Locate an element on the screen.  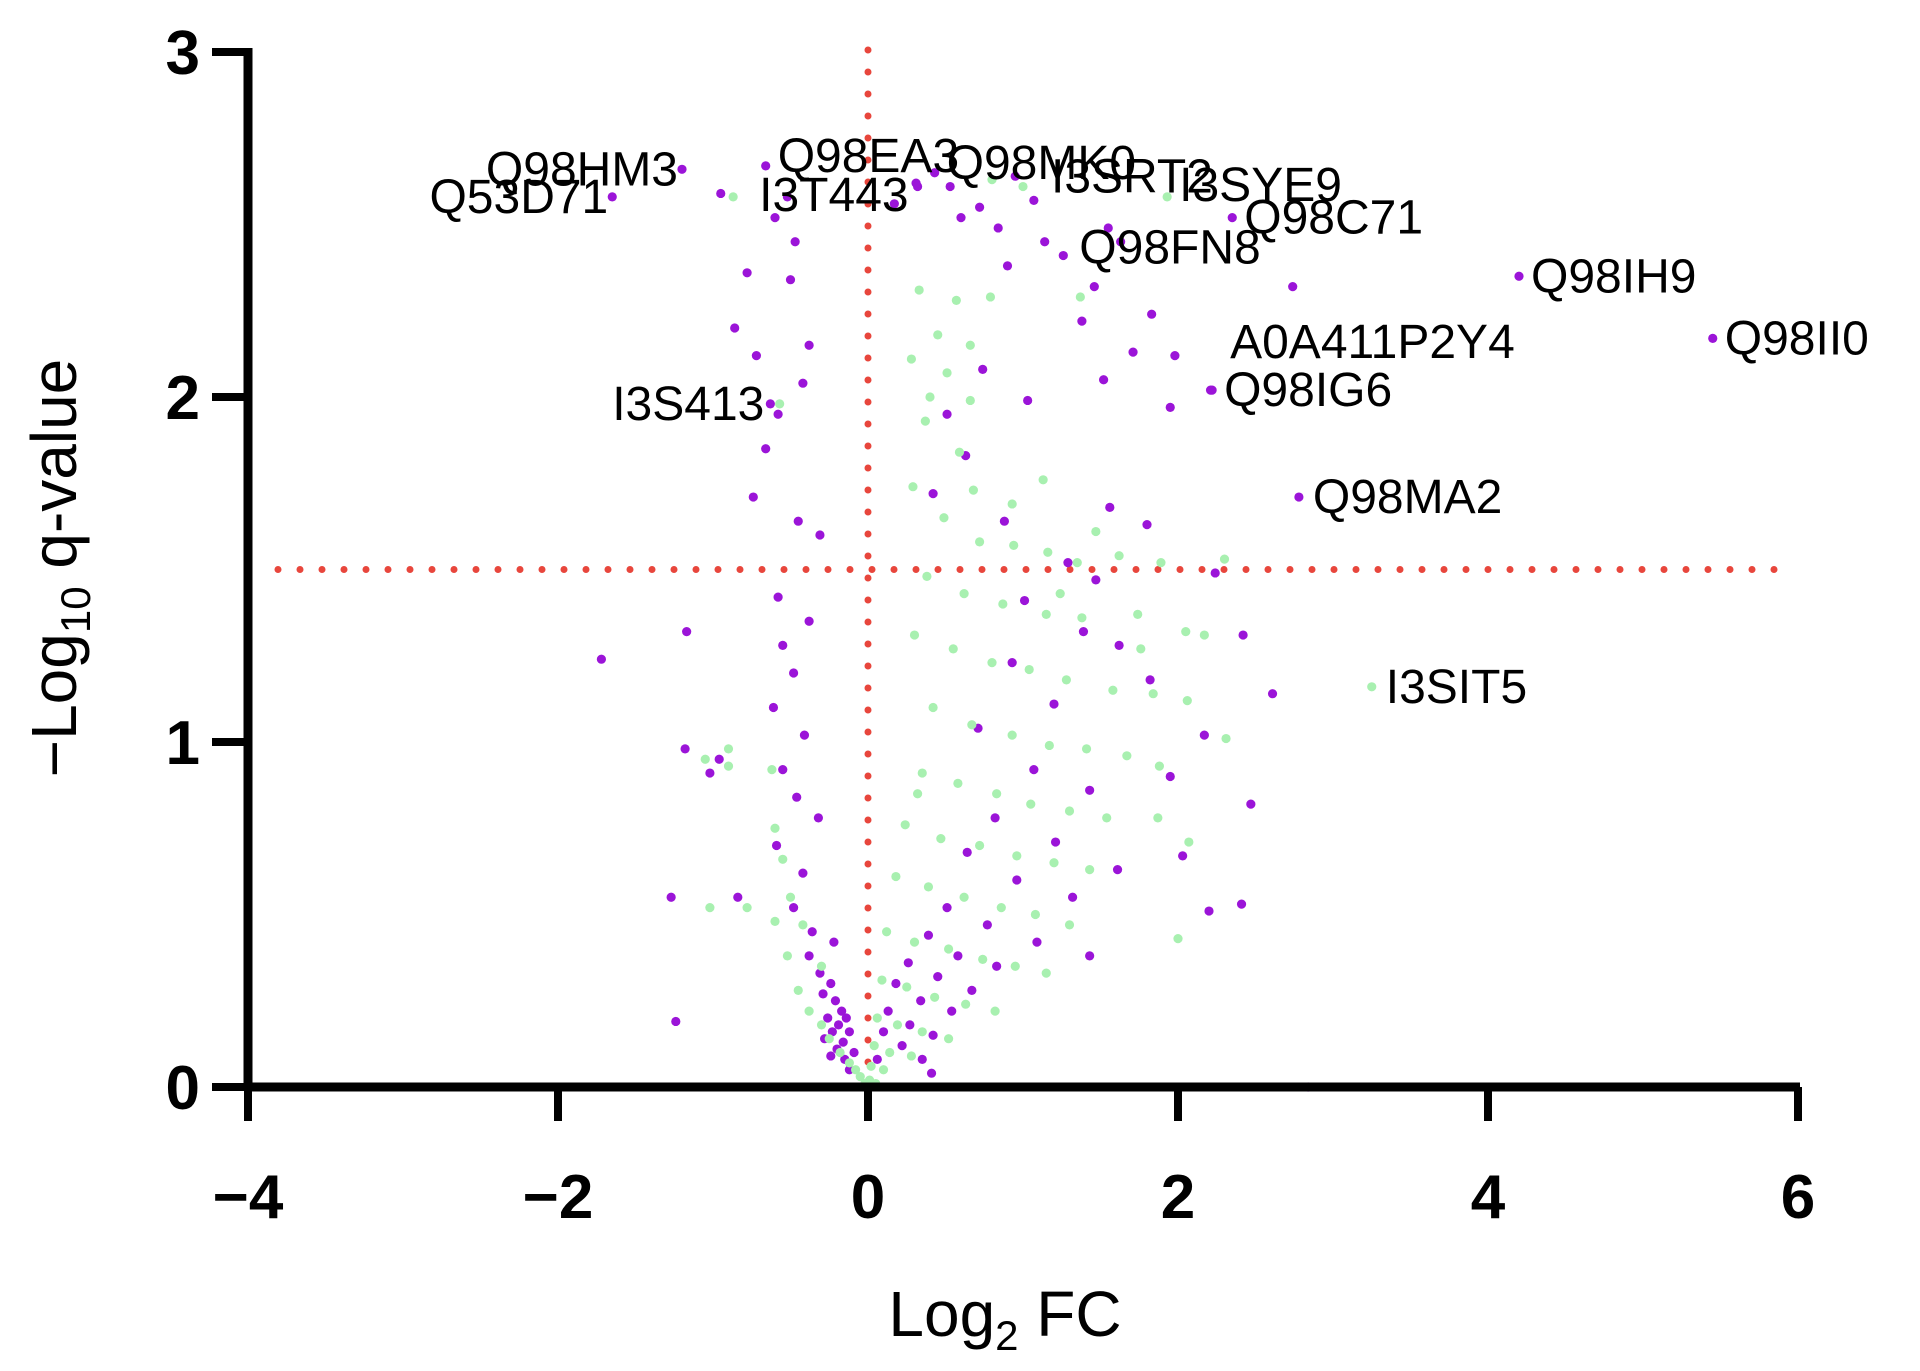
point-label: Q53D71 is located at coordinates (518, 197).